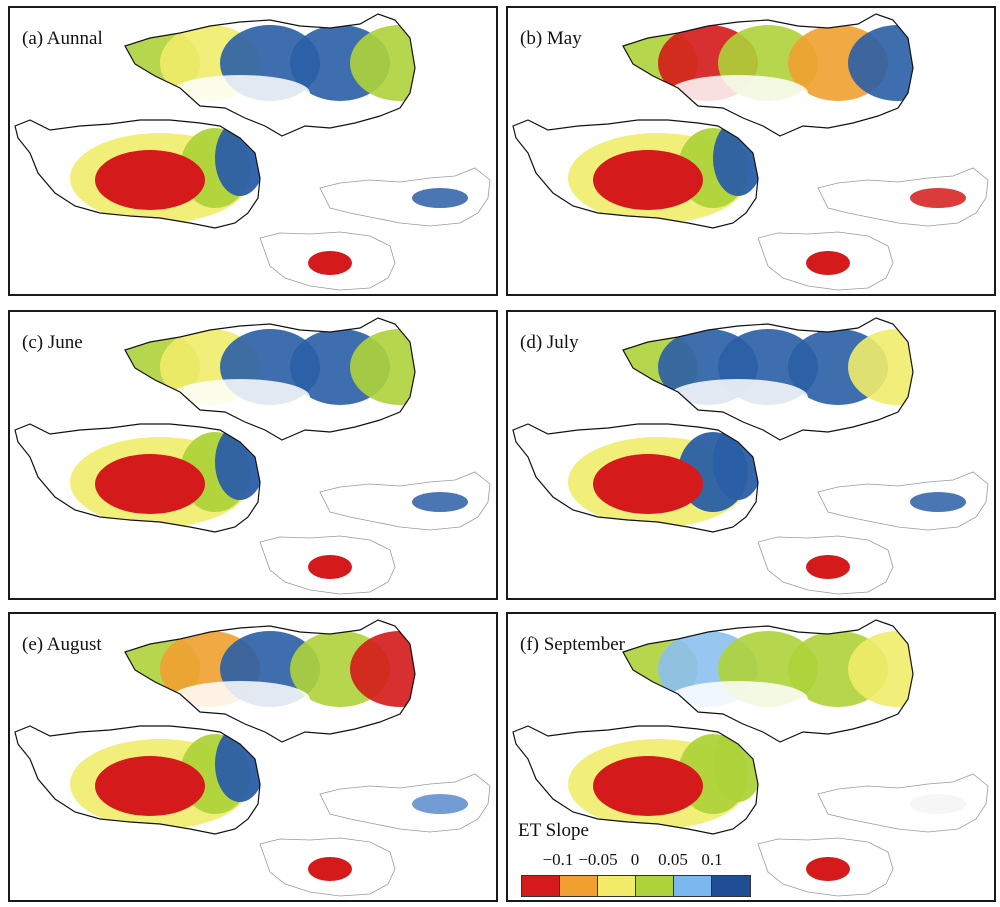 This screenshot has height=907, width=1000. Describe the element at coordinates (572, 644) in the screenshot. I see `panel-label: (f) September` at that location.